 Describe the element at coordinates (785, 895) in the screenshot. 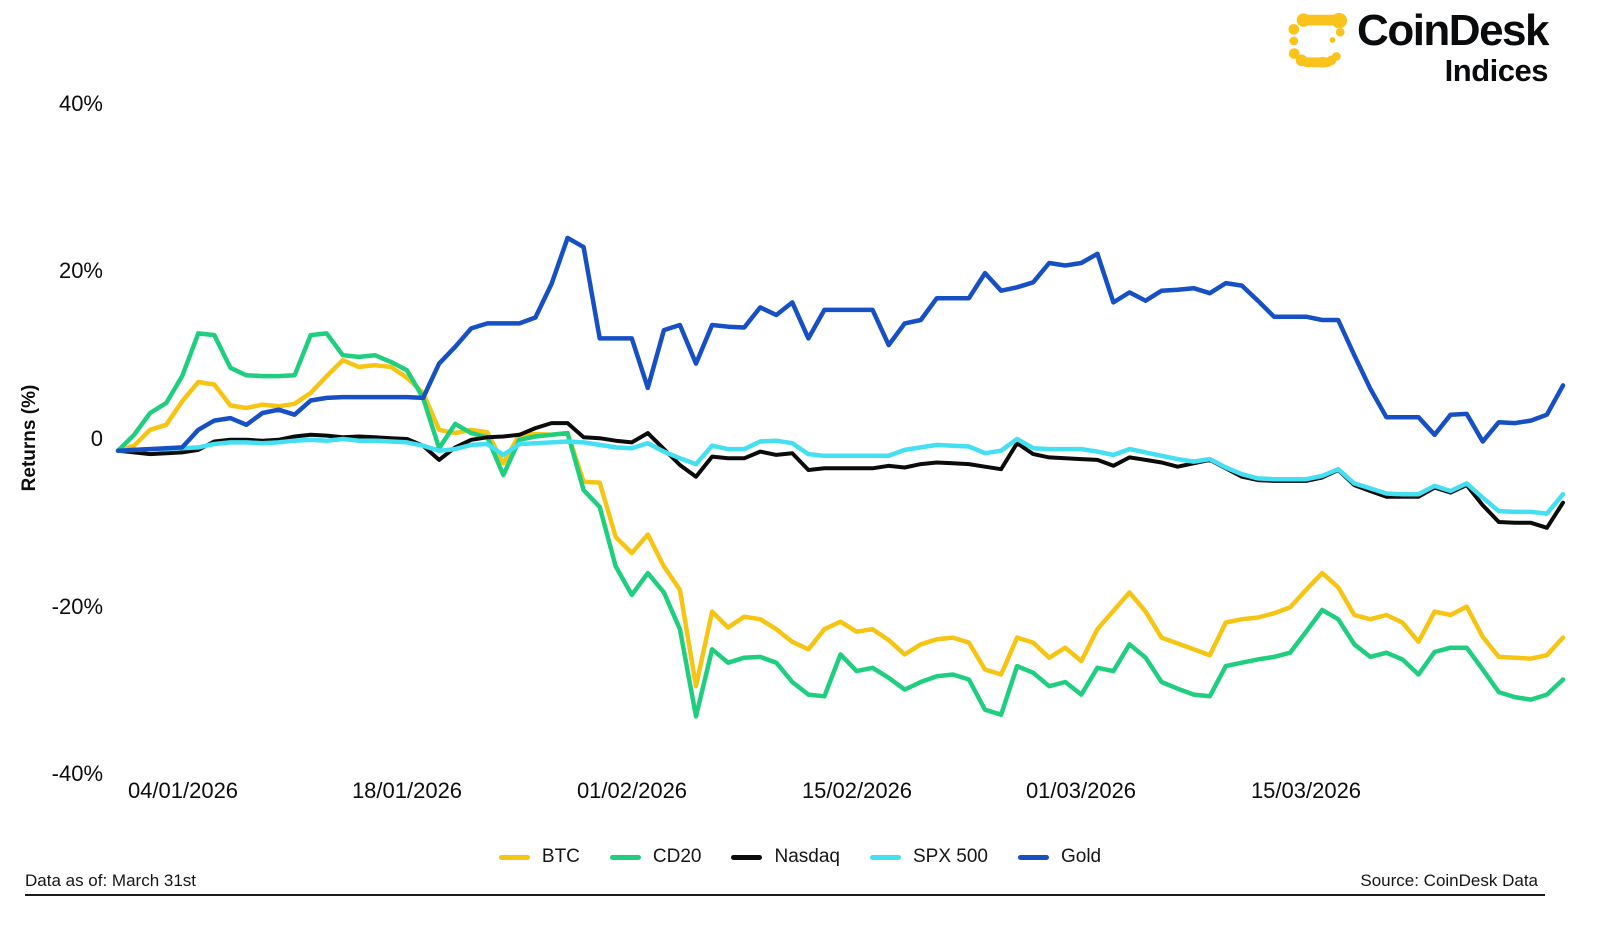

I see `footer-divider` at that location.